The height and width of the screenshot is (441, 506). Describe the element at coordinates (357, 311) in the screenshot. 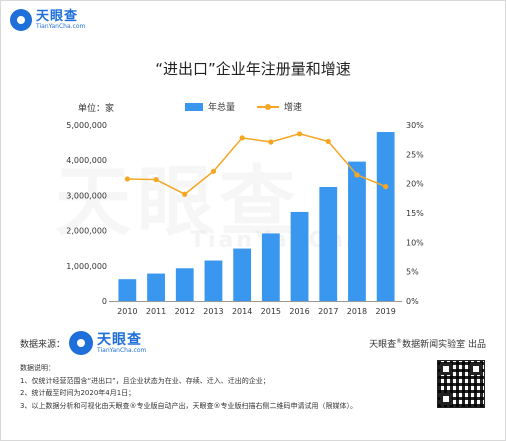

I see `x-tick-label: 2018` at that location.